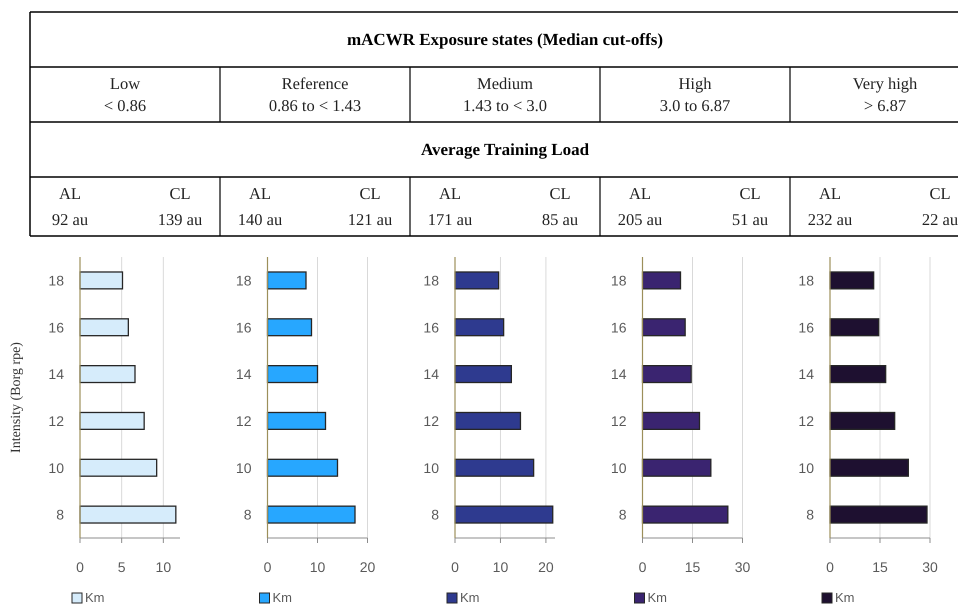  Describe the element at coordinates (885, 105) in the screenshot. I see `text: > 6.87` at that location.